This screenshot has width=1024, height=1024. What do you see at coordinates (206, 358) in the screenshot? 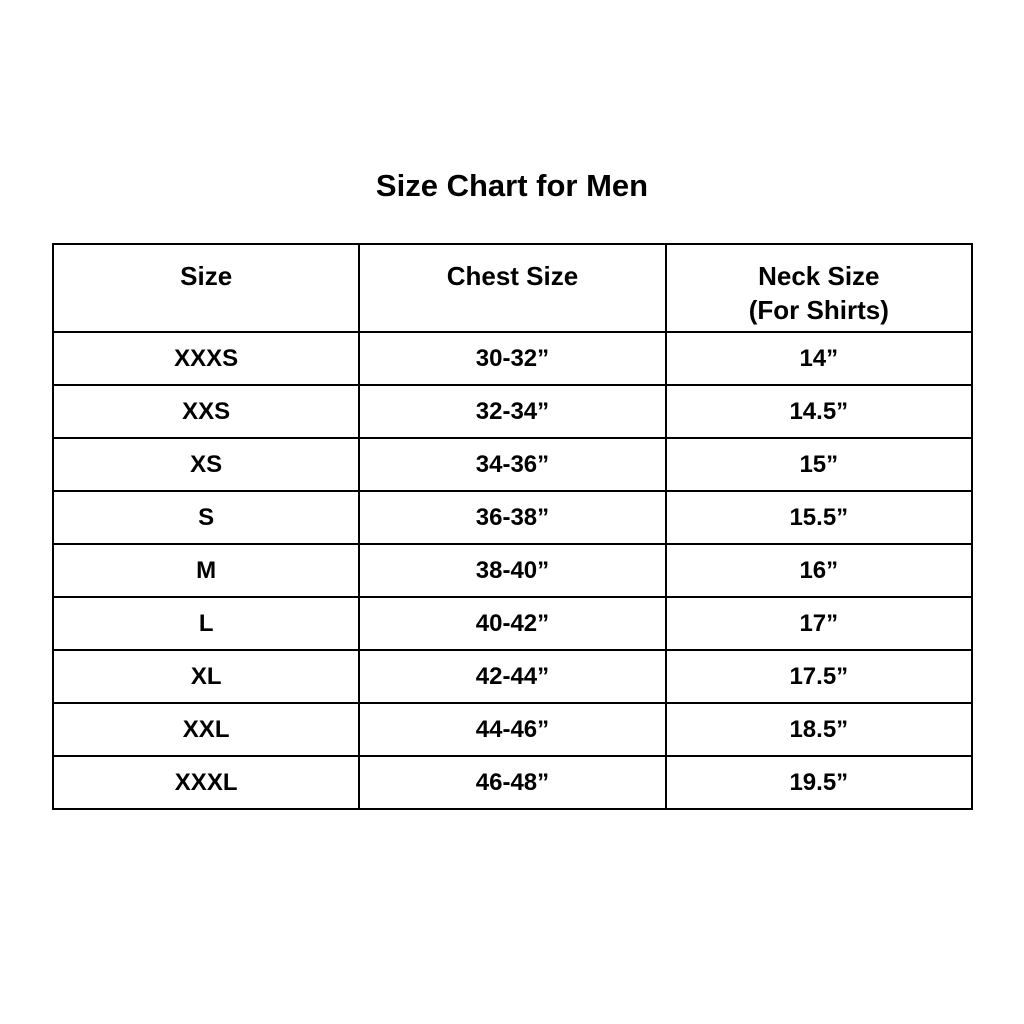
I see `size-cell: XXXS` at bounding box center [206, 358].